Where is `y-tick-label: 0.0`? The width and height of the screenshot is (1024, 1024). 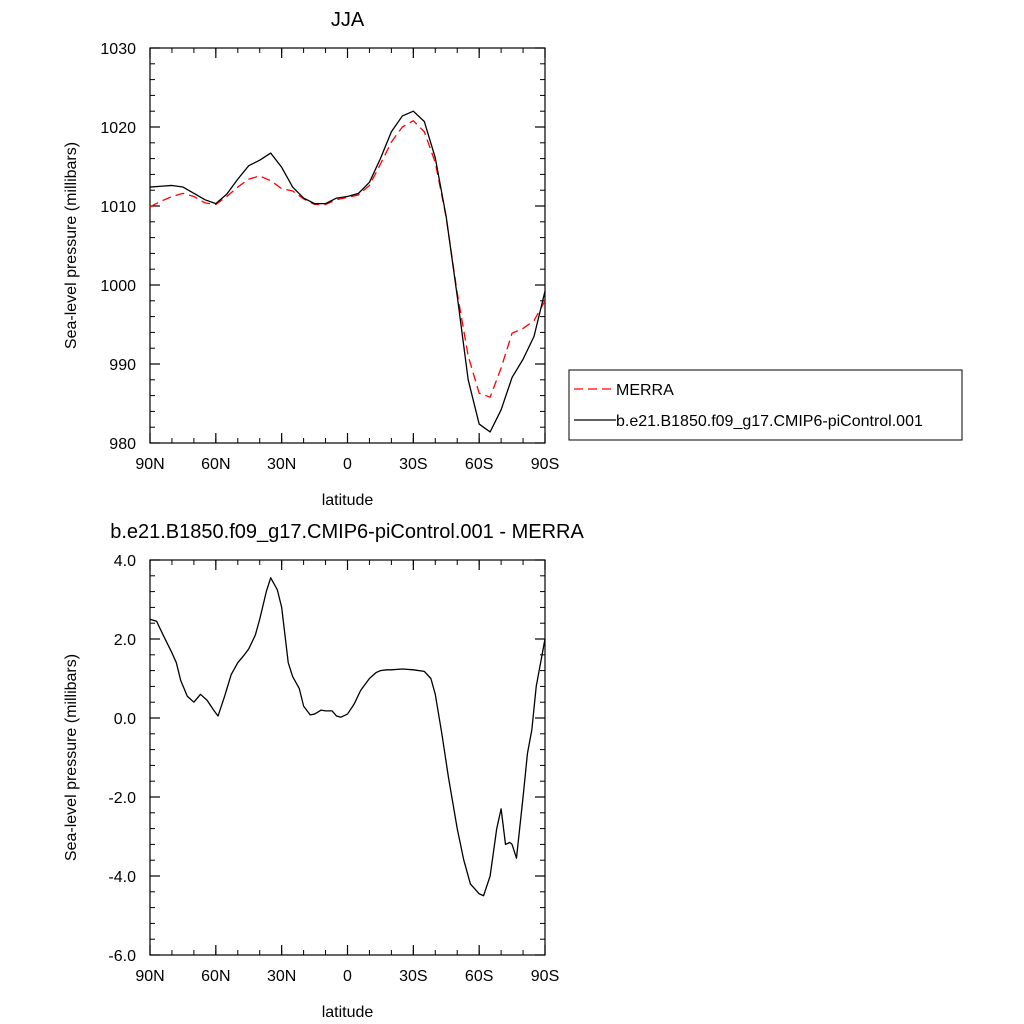
y-tick-label: 0.0 is located at coordinates (125, 719).